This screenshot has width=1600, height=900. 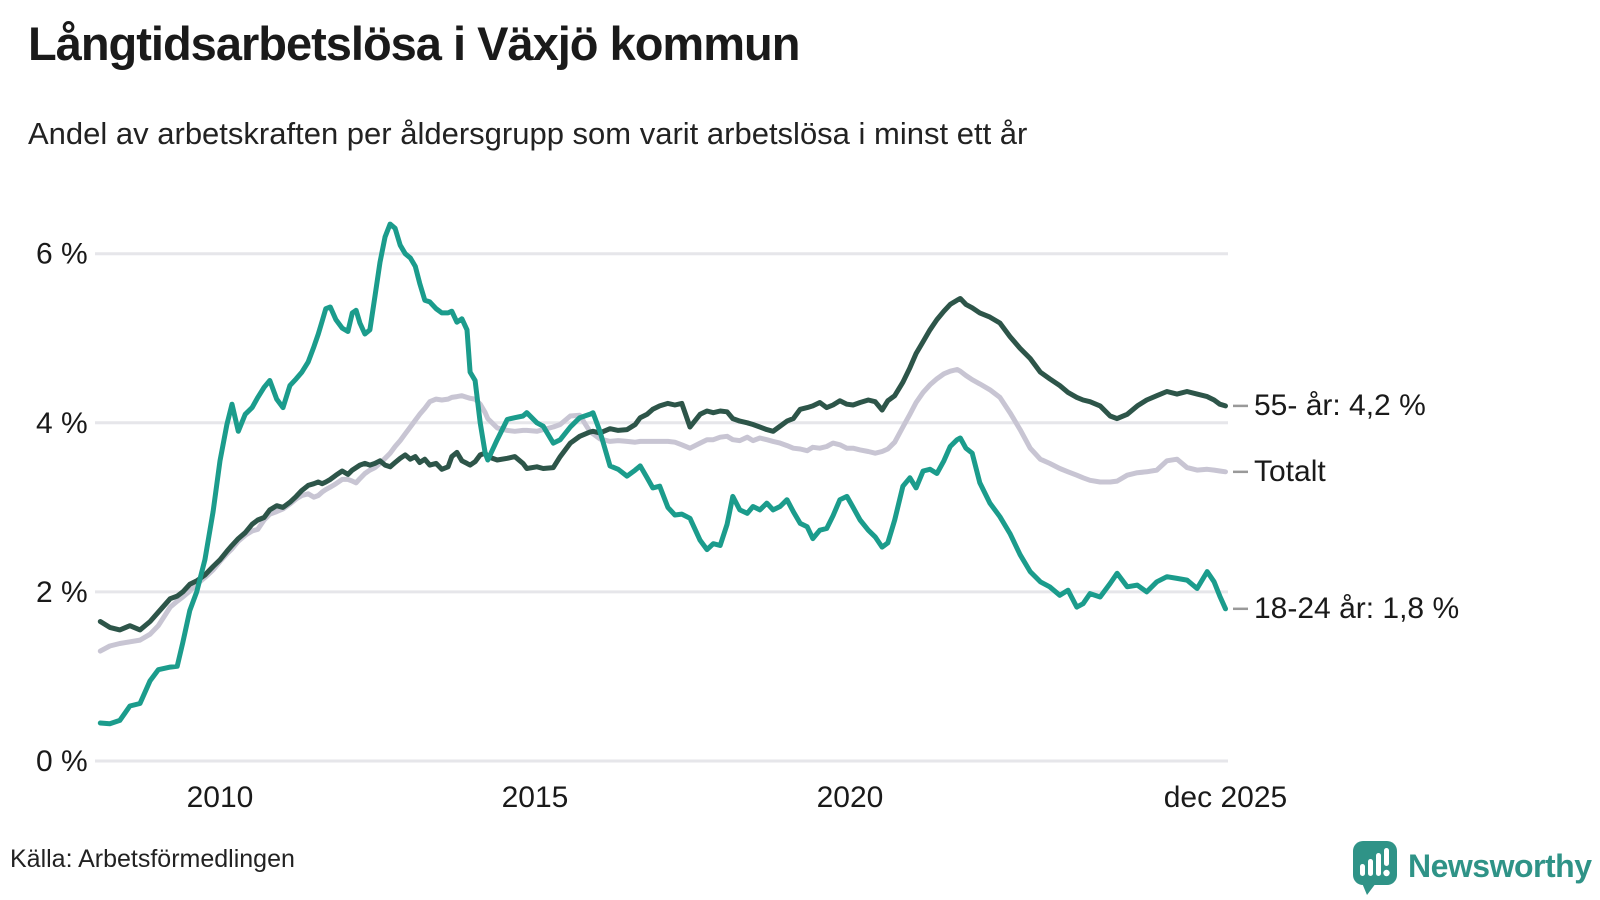 I want to click on series-label-18-24-ar: 18-24 år: 1,8 %, so click(x=1357, y=608).